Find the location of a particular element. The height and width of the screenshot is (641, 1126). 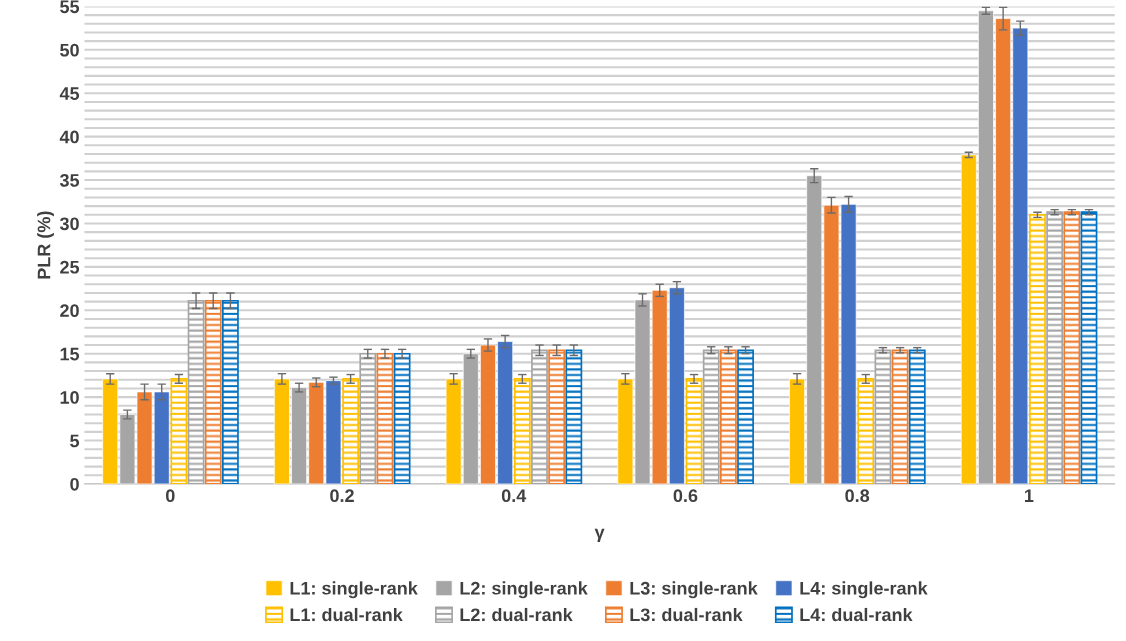

y-axis-title: PLR (%) is located at coordinates (45, 245).